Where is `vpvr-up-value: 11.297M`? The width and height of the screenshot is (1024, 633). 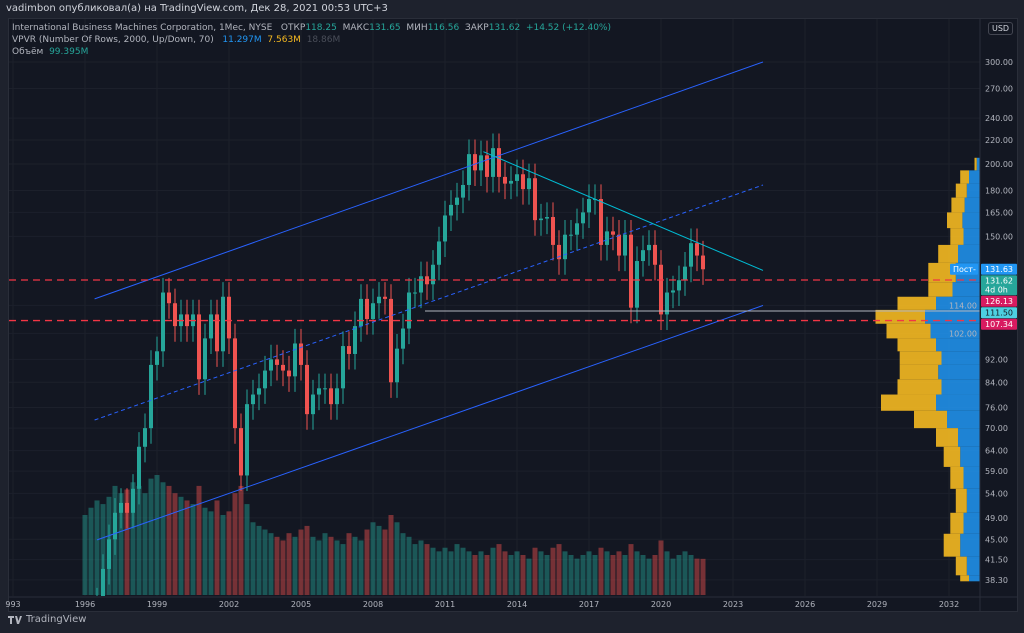 vpvr-up-value: 11.297M is located at coordinates (242, 40).